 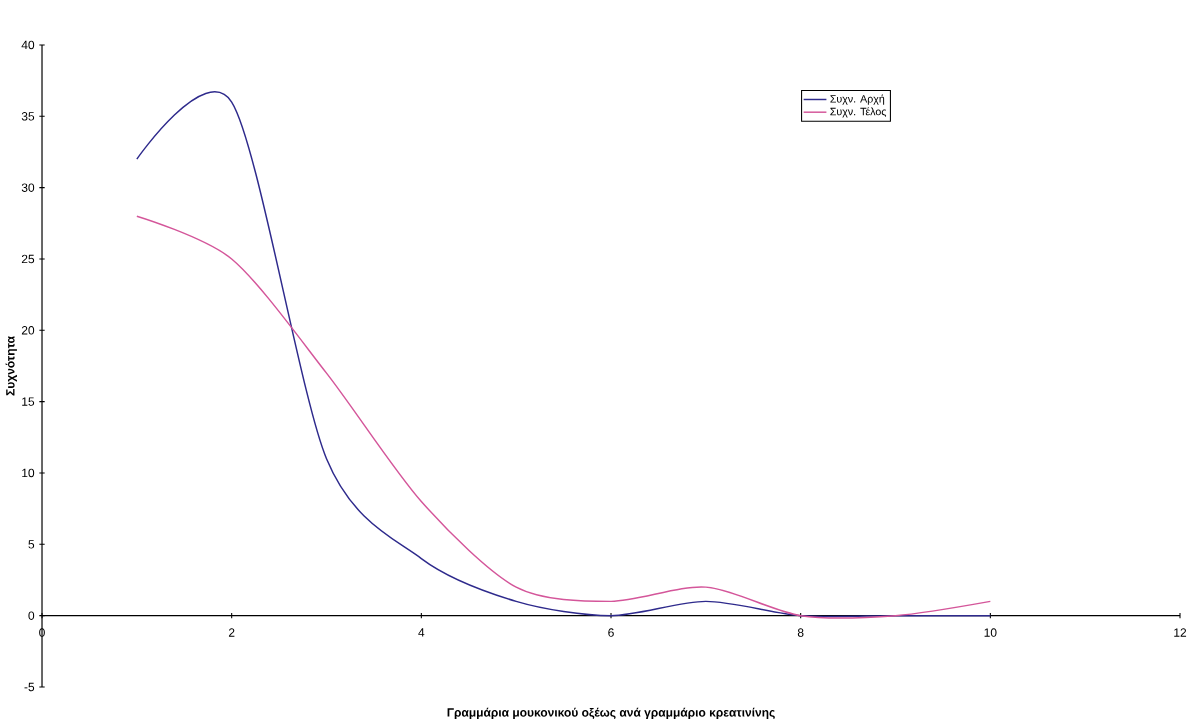 I want to click on y-tick-label: 20, so click(x=28, y=330).